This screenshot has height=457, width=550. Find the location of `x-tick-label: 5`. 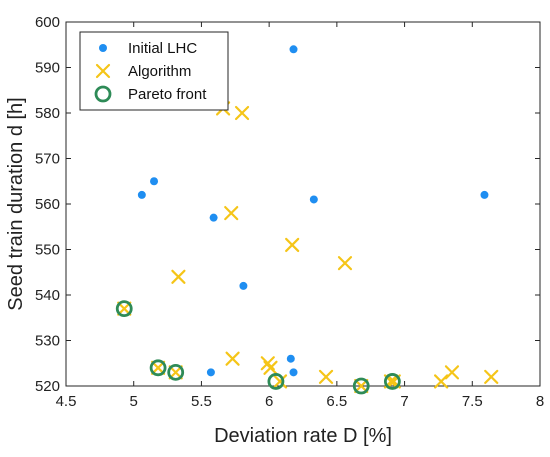

x-tick-label: 5 is located at coordinates (134, 401).